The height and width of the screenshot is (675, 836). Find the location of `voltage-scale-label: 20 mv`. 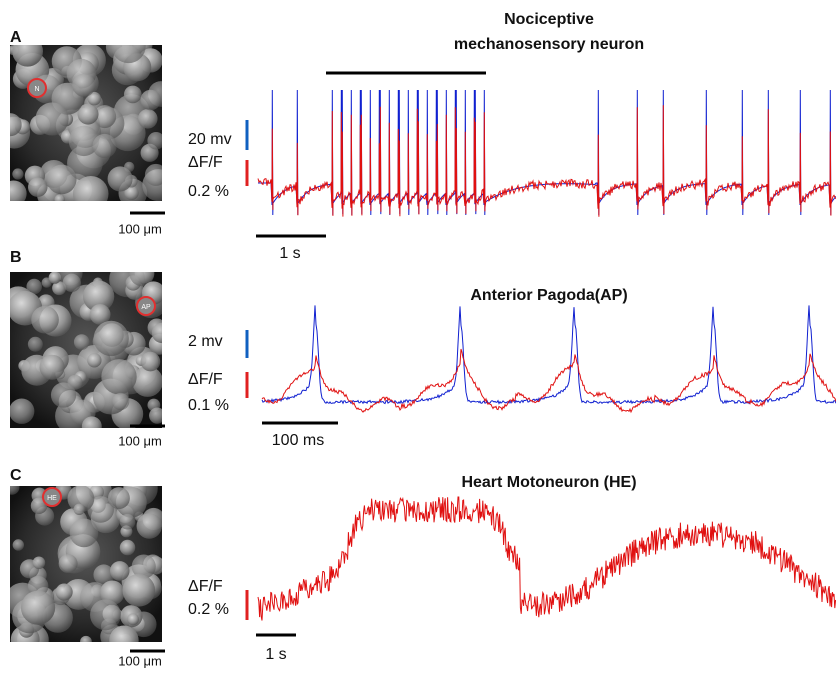

voltage-scale-label: 20 mv is located at coordinates (210, 139).